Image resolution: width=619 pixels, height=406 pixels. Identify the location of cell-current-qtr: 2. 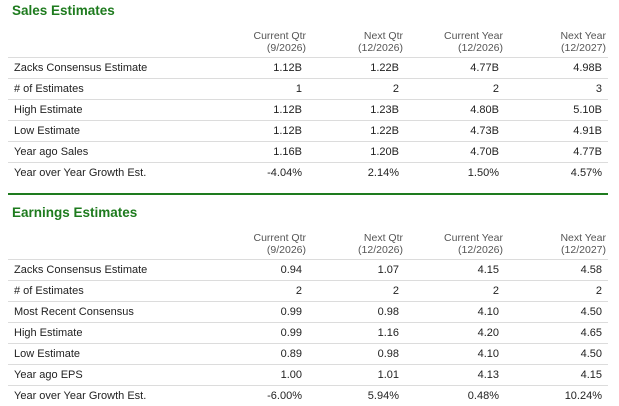
(298, 291).